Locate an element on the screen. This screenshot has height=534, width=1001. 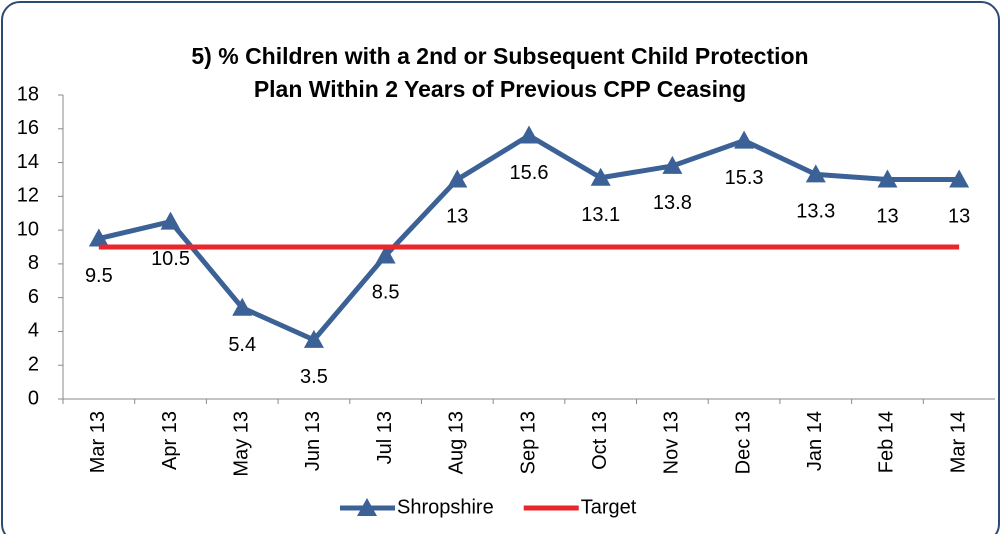
x-tick-label: Oct 13 is located at coordinates (600, 440).